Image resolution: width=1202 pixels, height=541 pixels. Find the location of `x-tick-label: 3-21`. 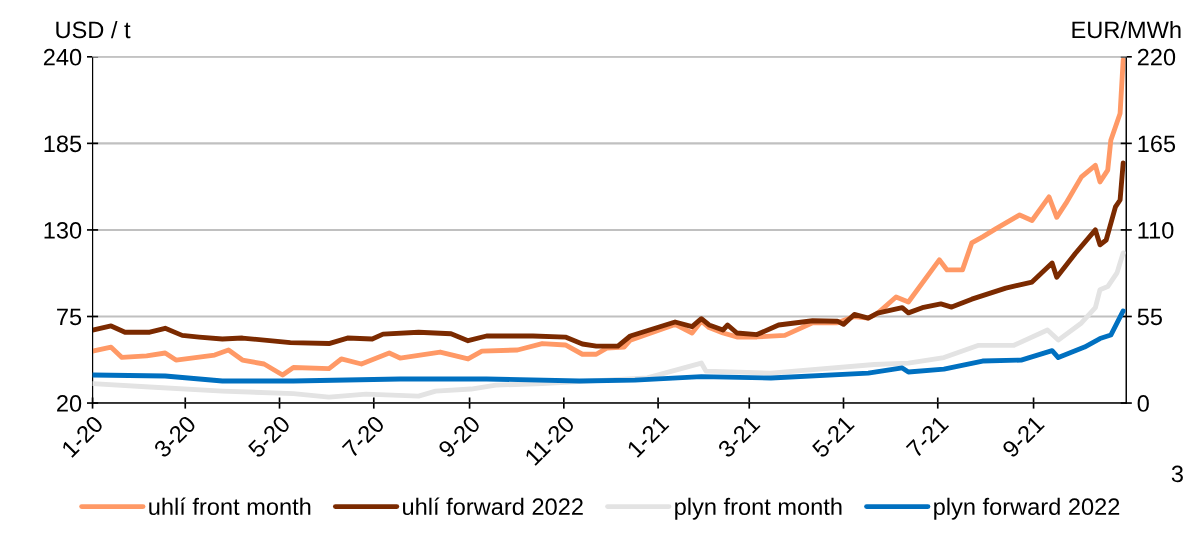

x-tick-label: 3-21 is located at coordinates (738, 436).